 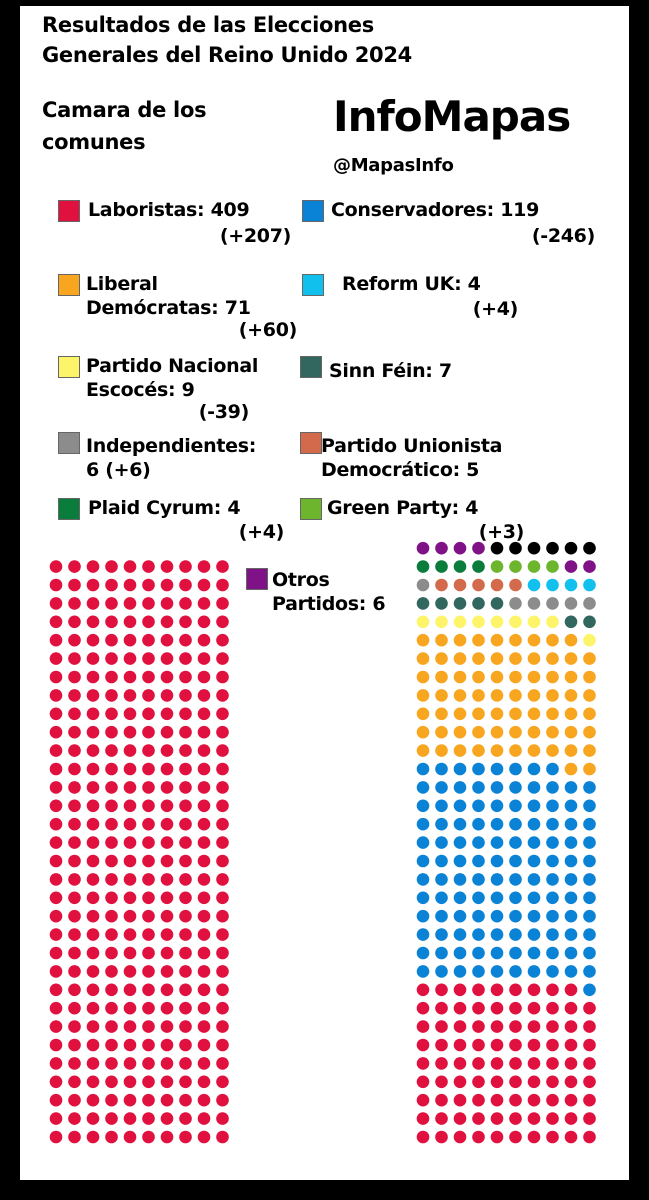 What do you see at coordinates (268, 330) in the screenshot?
I see `legend-change-libdem: (+60)` at bounding box center [268, 330].